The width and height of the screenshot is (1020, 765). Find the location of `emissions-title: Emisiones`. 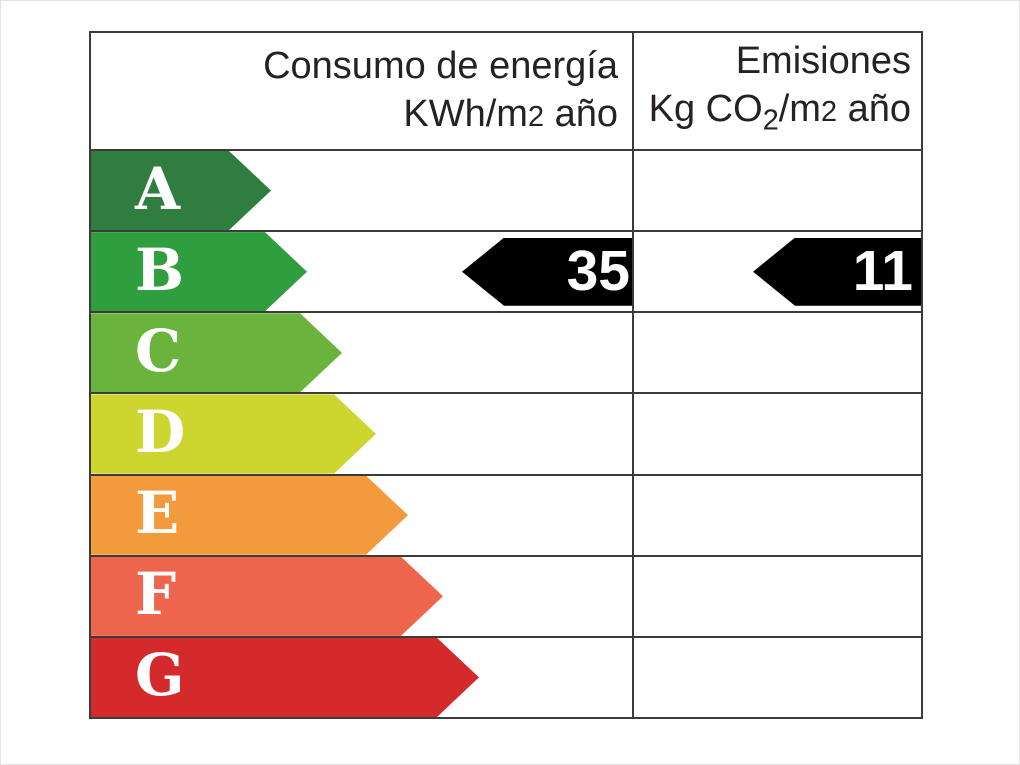

emissions-title: Emisiones is located at coordinates (823, 61).